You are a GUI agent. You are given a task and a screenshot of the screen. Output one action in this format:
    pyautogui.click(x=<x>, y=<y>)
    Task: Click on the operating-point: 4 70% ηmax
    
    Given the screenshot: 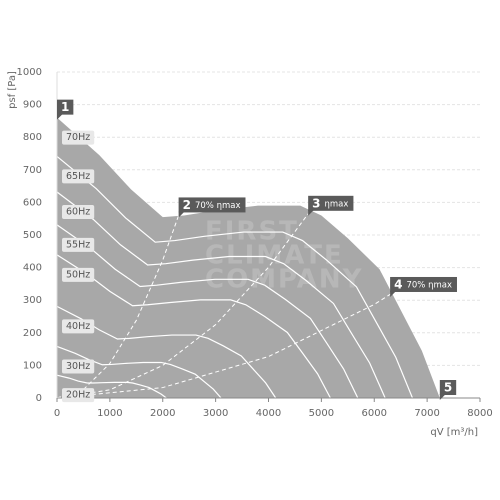 What is the action you would take?
    pyautogui.click(x=423, y=286)
    